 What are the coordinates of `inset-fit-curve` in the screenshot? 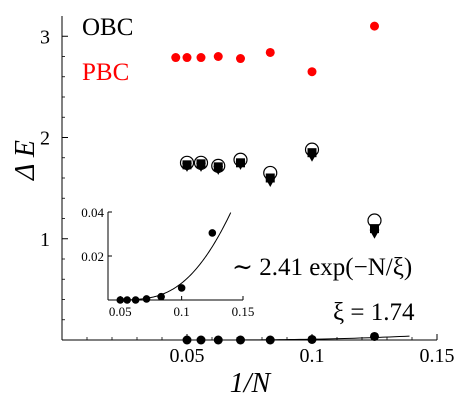 It's located at (170, 256).